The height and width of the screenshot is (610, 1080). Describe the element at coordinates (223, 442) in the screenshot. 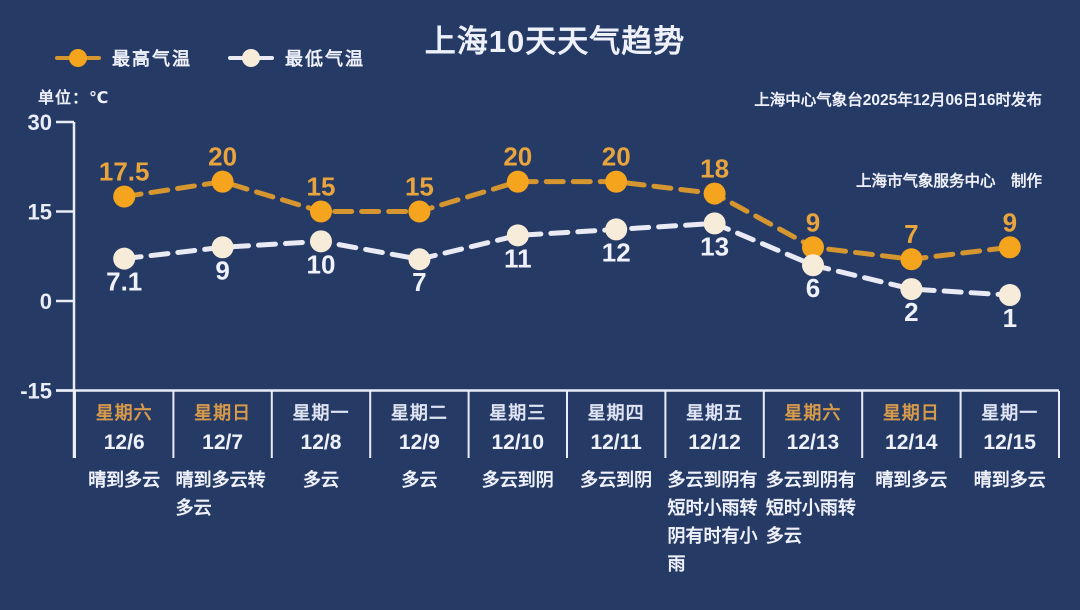

I see `date-label: 12/7` at that location.